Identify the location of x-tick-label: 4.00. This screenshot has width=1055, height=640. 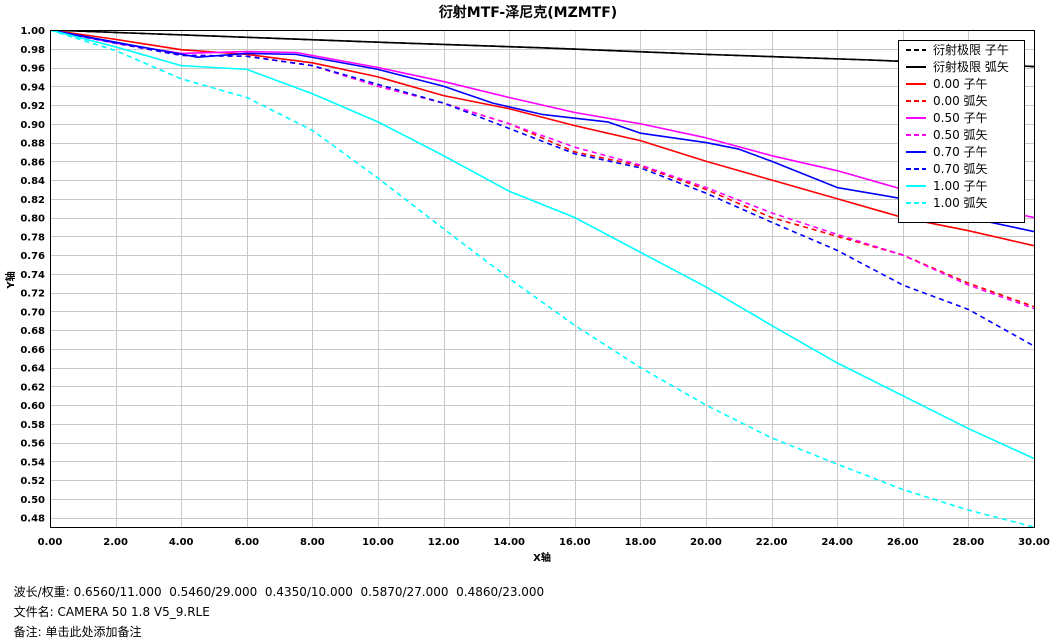
(181, 542).